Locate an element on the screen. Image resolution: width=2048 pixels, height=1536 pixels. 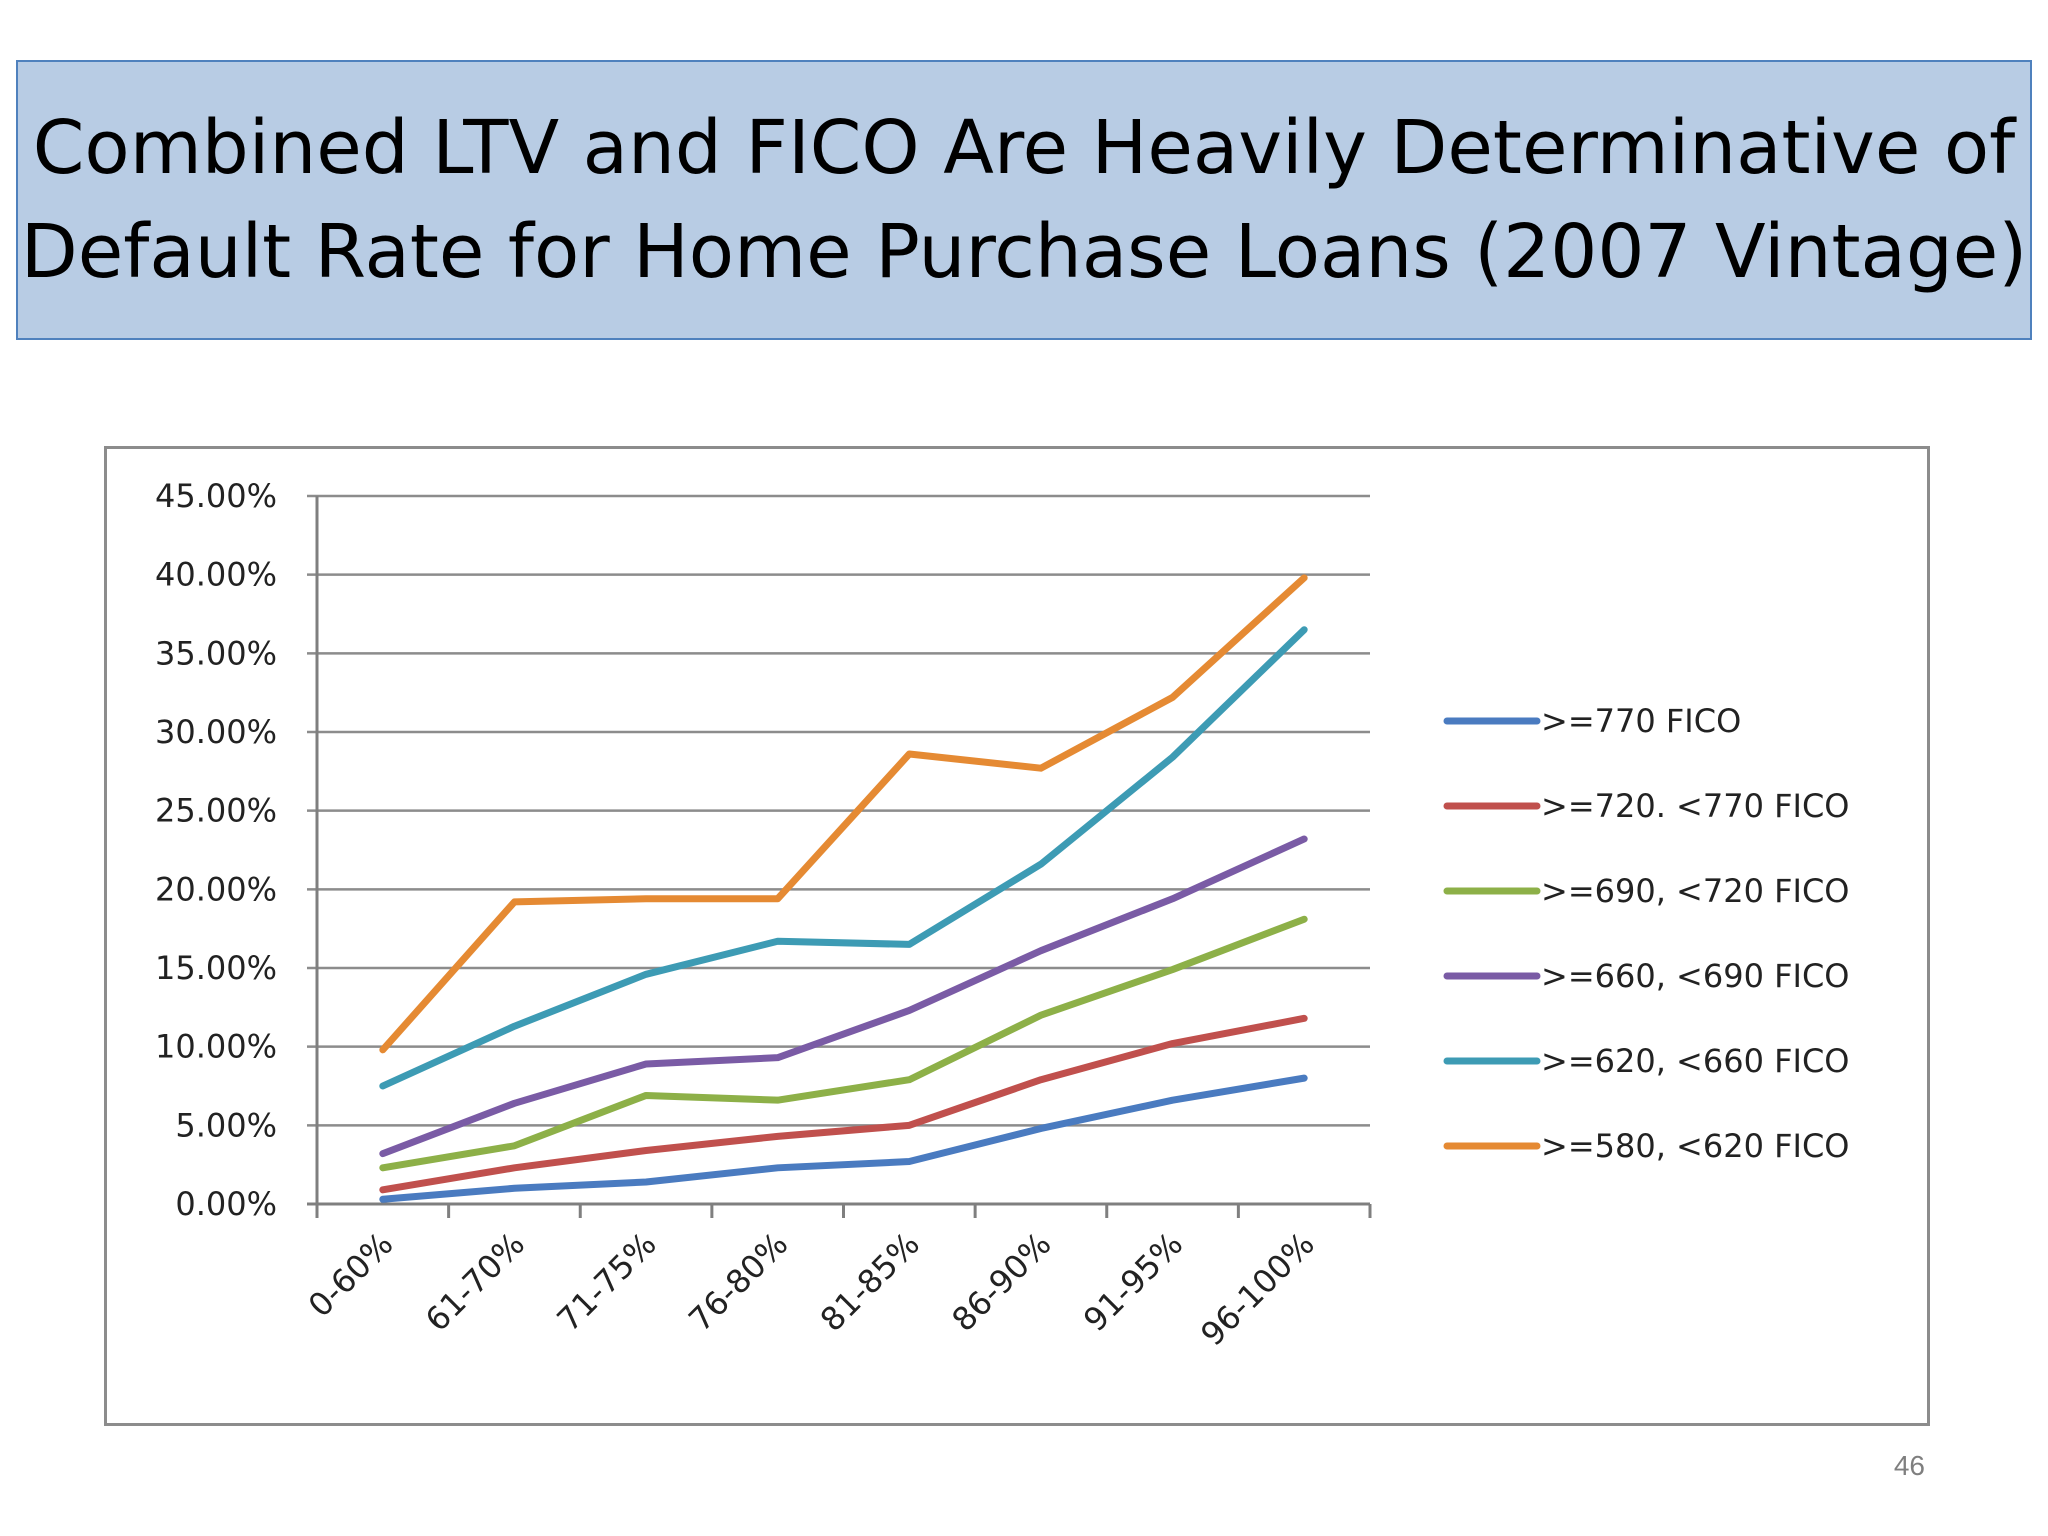
y-tick-label: 40.00% is located at coordinates (216, 575).